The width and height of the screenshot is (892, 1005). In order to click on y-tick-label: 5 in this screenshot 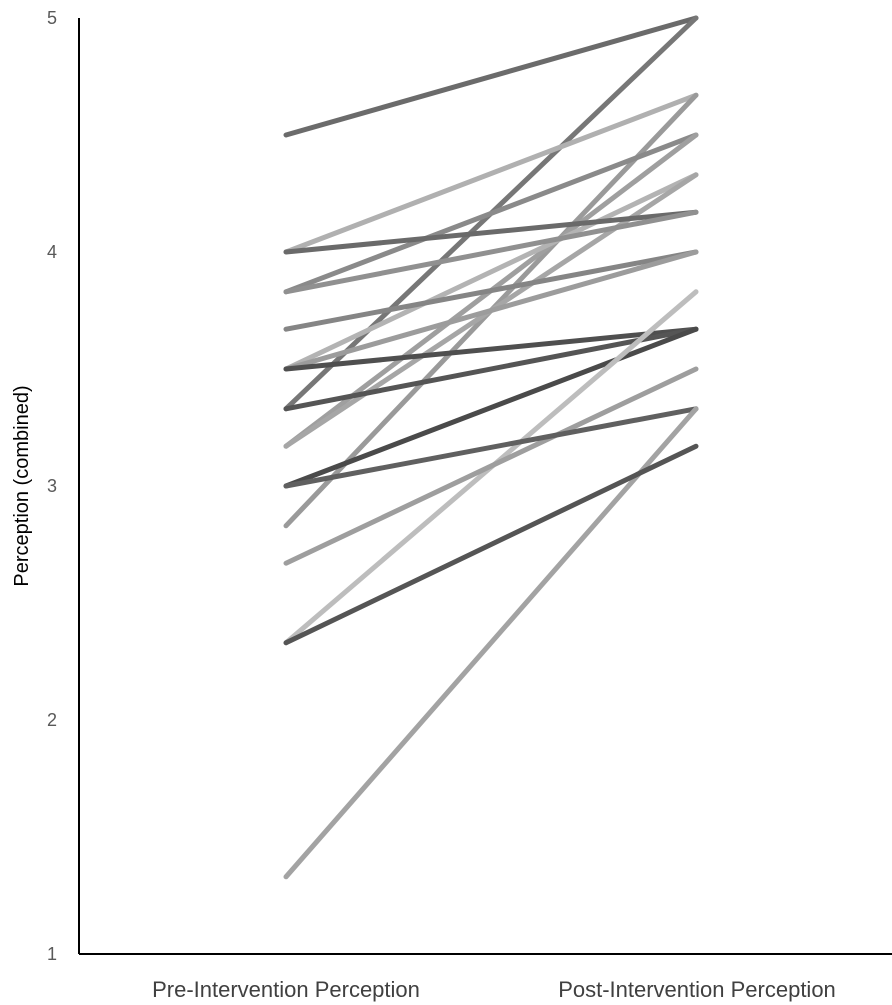, I will do `click(52, 18)`.